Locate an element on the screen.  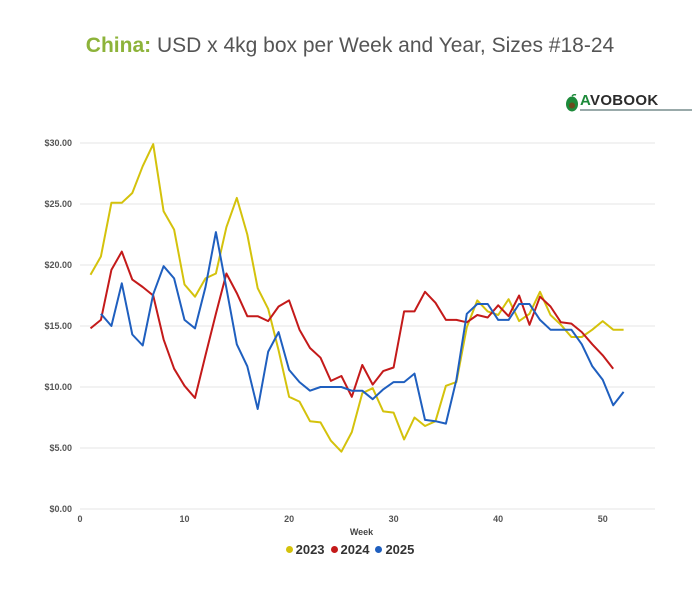
chart-title-lead: China: is located at coordinates (118, 45).